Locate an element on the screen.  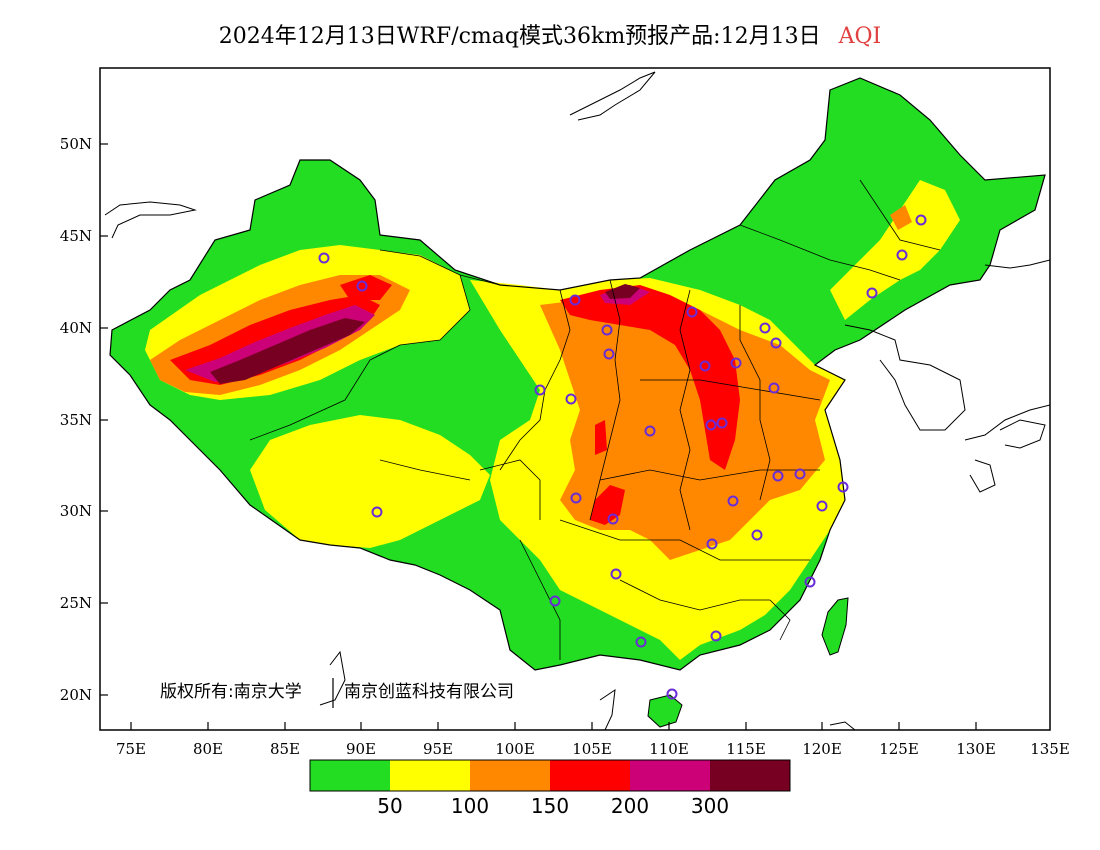
lon-label-115e: 115E is located at coordinates (746, 749).